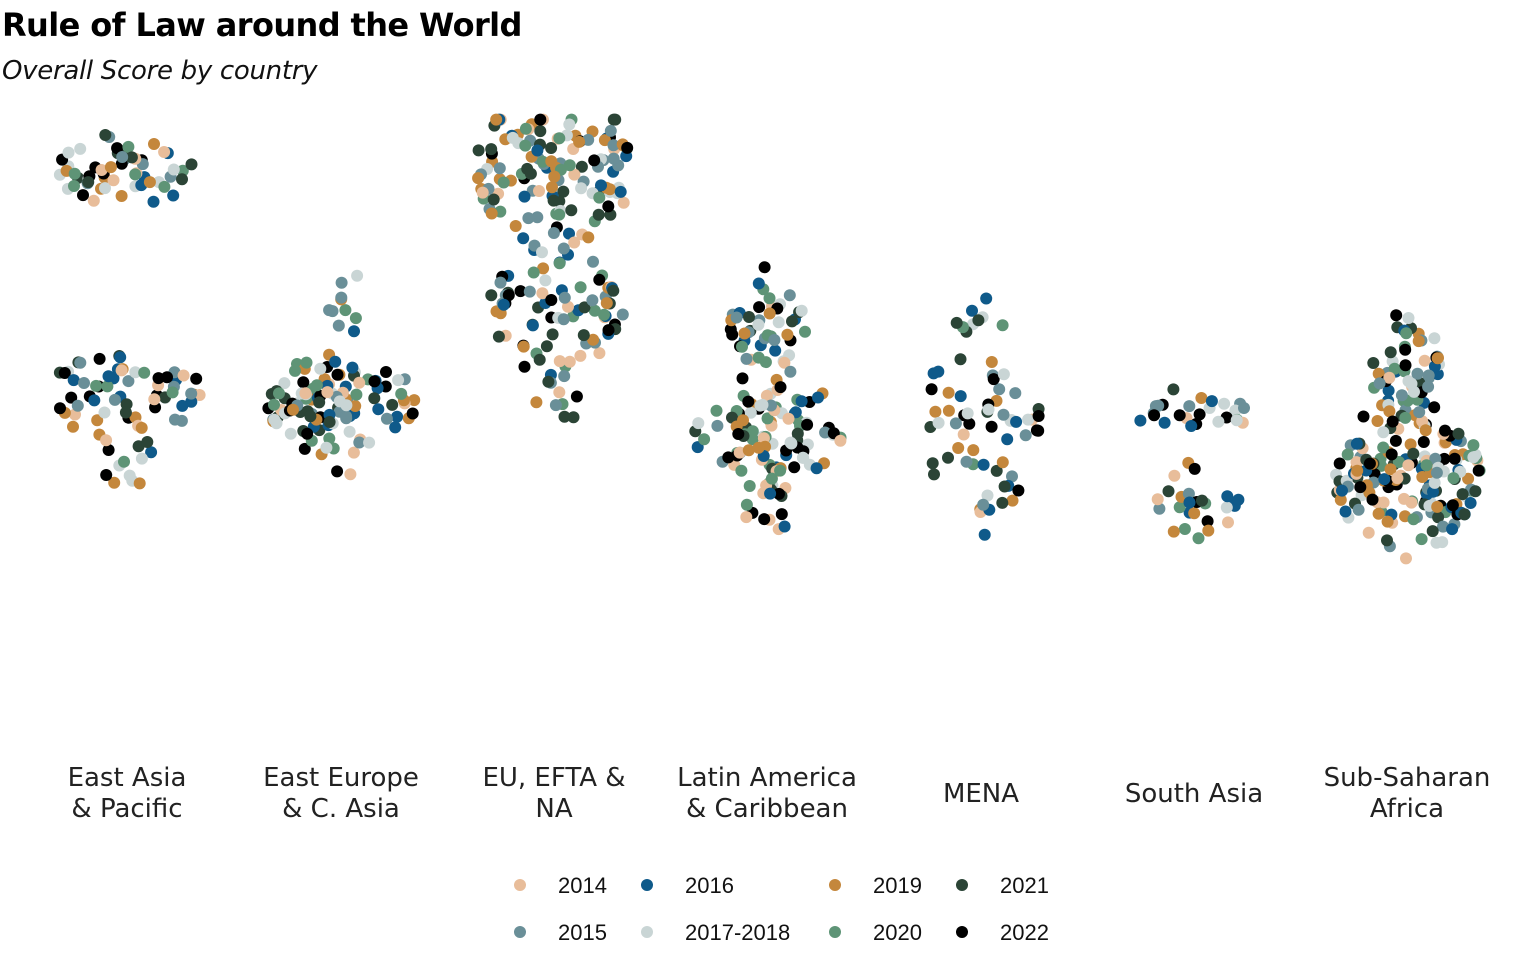 The width and height of the screenshot is (1536, 960). What do you see at coordinates (981, 794) in the screenshot?
I see `category-label-mena: MENA` at bounding box center [981, 794].